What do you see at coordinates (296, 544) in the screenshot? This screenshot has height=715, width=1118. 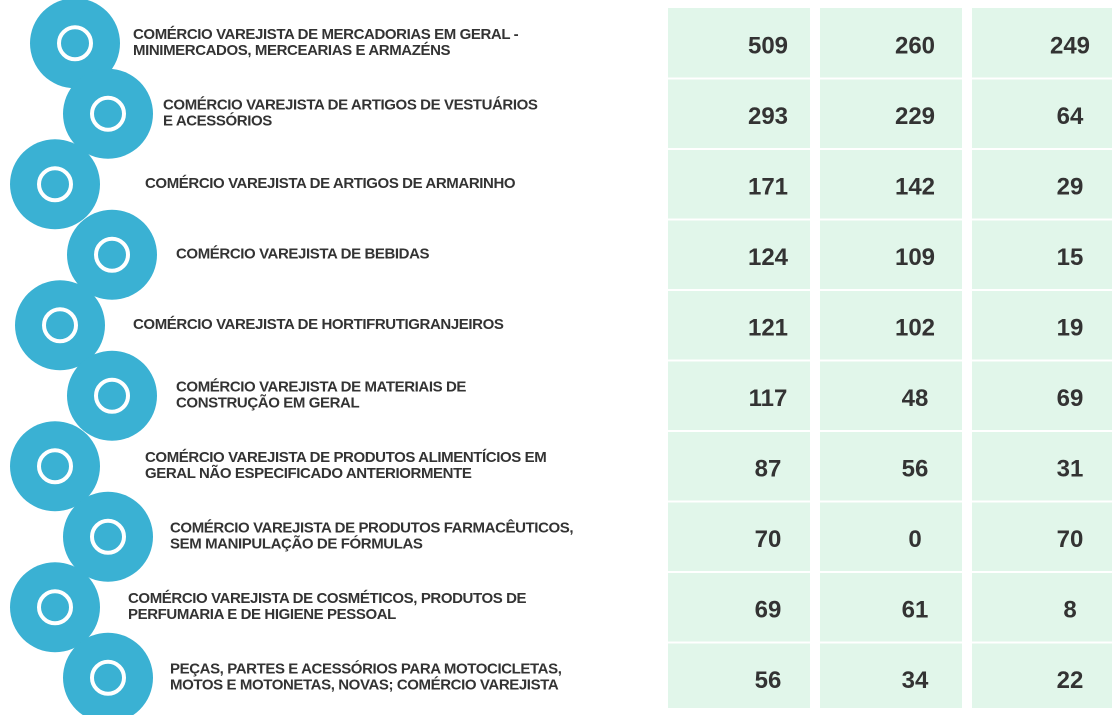 I see `row-label: SEM MANIPULAÇÃO DE FÓRMULAS` at bounding box center [296, 544].